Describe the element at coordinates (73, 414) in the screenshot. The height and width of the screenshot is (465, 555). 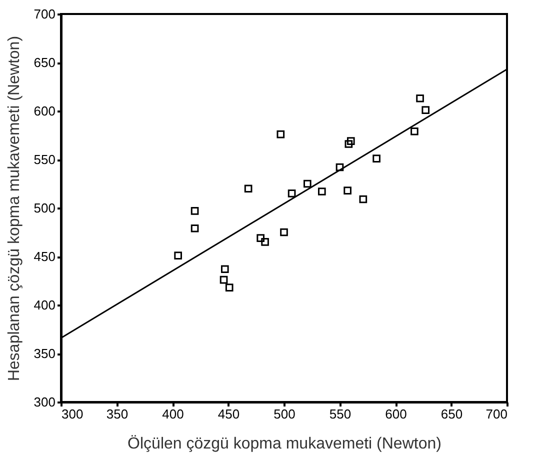
I see `x-tick-label: 300` at that location.